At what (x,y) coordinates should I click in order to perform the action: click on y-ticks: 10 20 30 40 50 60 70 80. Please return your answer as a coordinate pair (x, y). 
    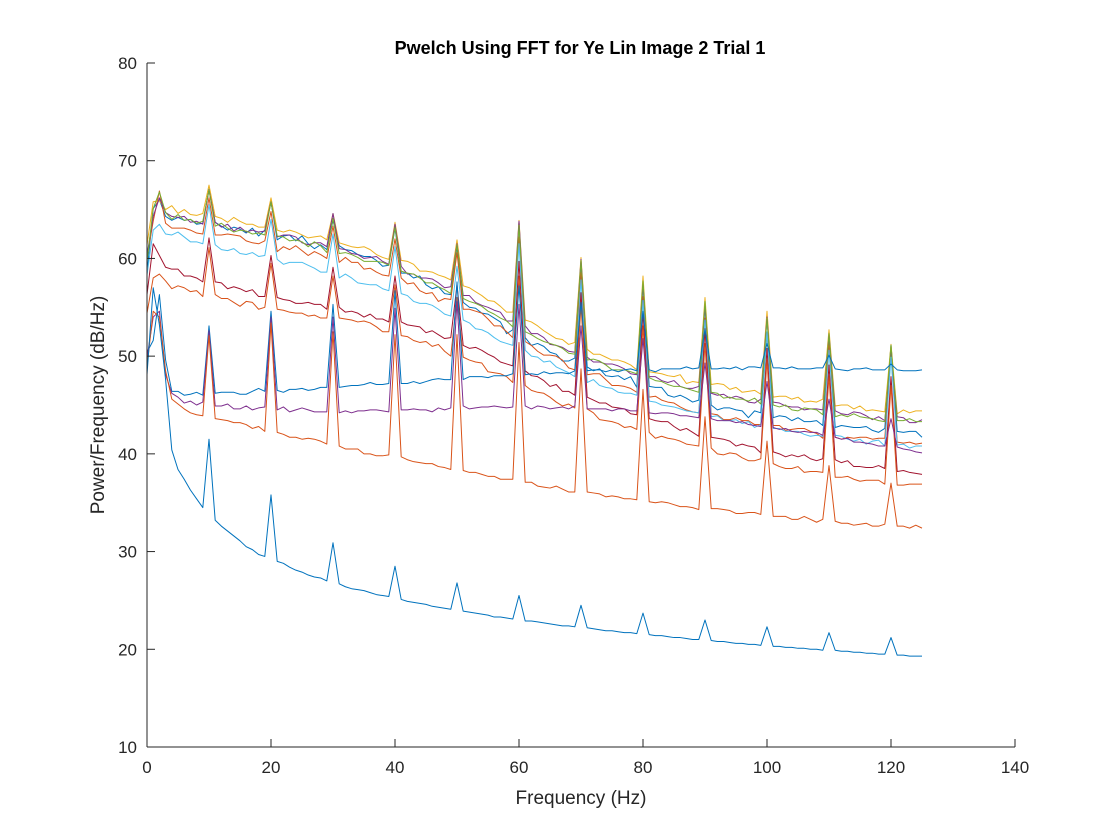
    Looking at the image, I should click on (136, 405).